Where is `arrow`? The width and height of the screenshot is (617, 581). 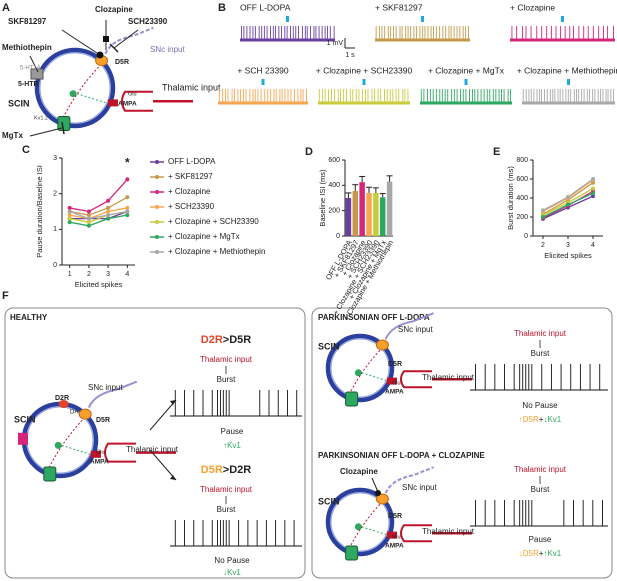 arrow is located at coordinates (163, 465).